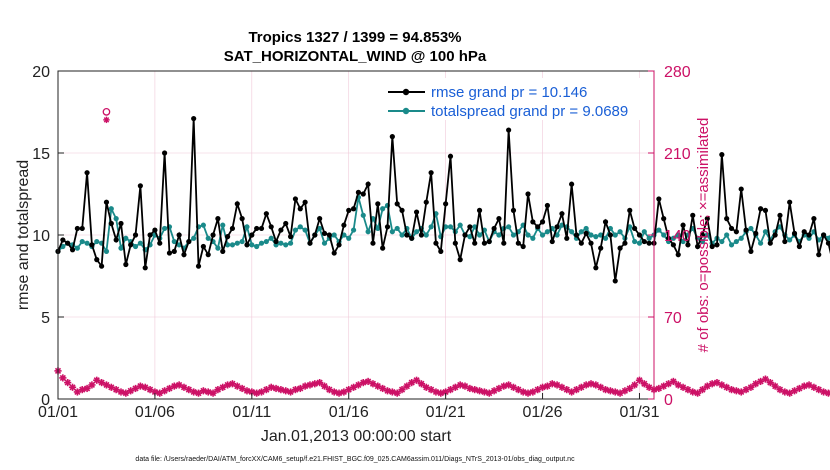 Image resolution: width=830 pixels, height=470 pixels. I want to click on x-axis-label: Jan.01,2013 00:00:00 start, so click(356, 436).